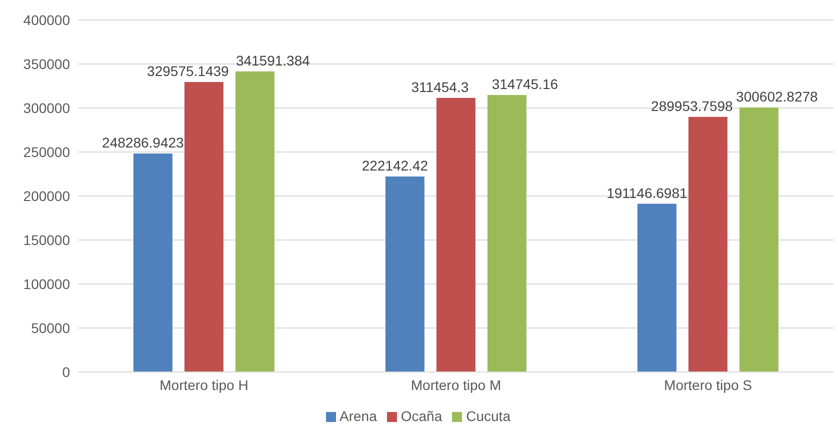 Image resolution: width=838 pixels, height=430 pixels. What do you see at coordinates (358, 416) in the screenshot?
I see `legend-label: Arena` at bounding box center [358, 416].